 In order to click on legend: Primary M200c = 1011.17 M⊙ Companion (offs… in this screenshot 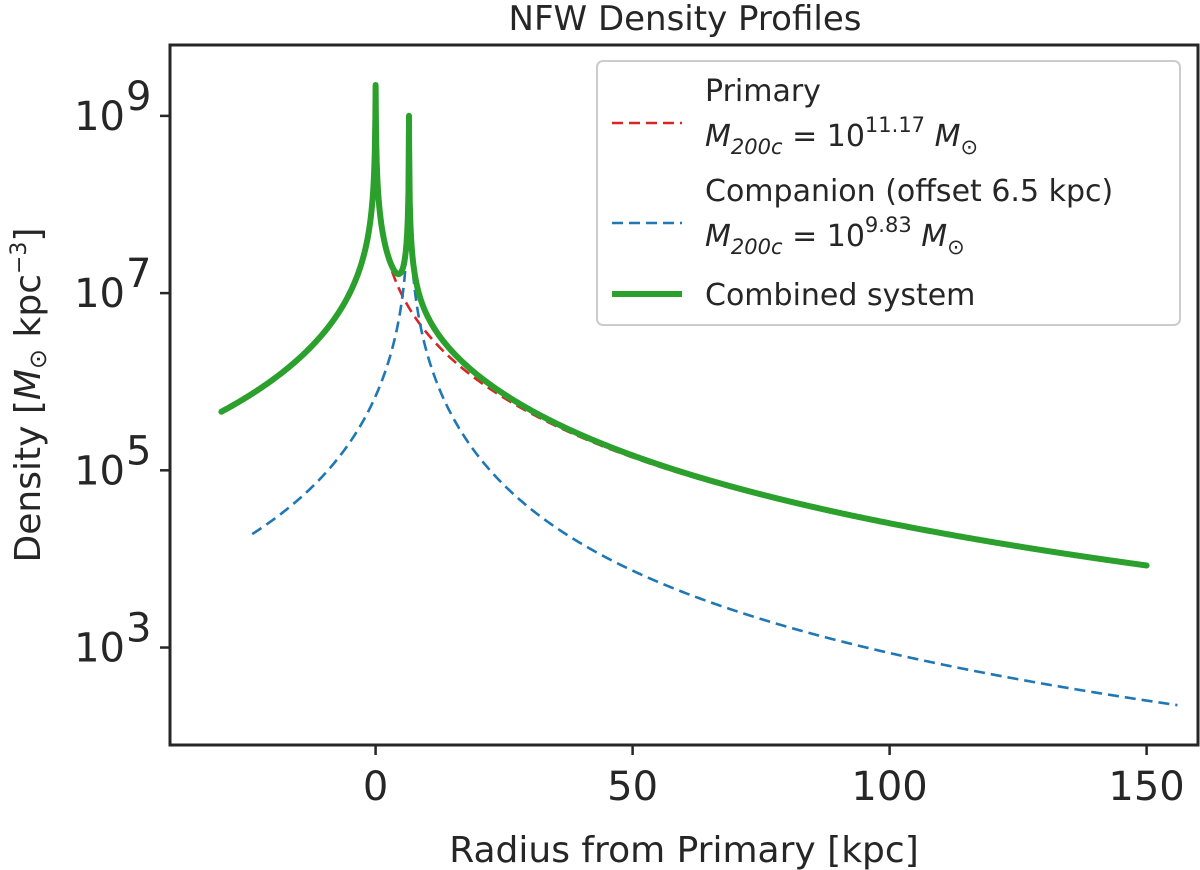, I will do `click(888, 193)`.